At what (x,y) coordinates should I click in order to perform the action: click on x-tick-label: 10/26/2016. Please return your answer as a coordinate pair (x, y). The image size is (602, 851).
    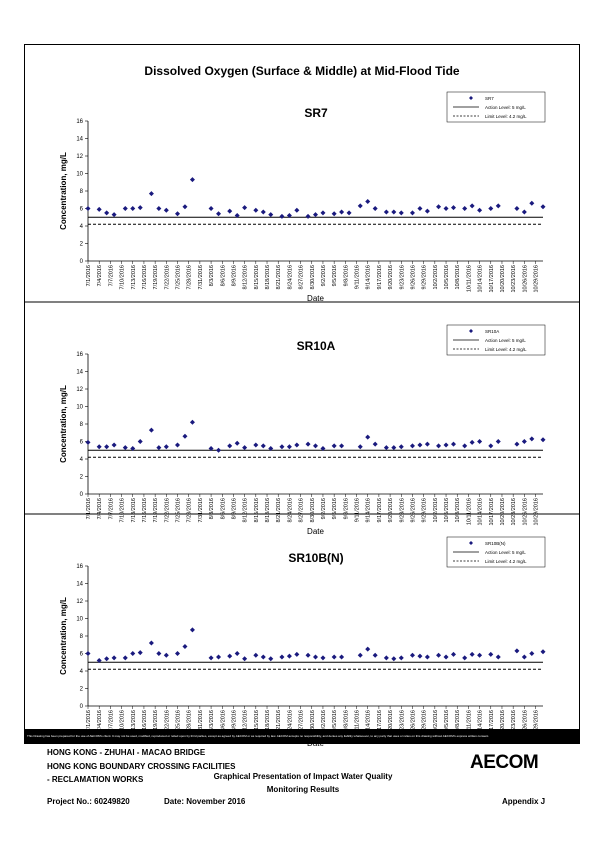
    Looking at the image, I should click on (525, 512).